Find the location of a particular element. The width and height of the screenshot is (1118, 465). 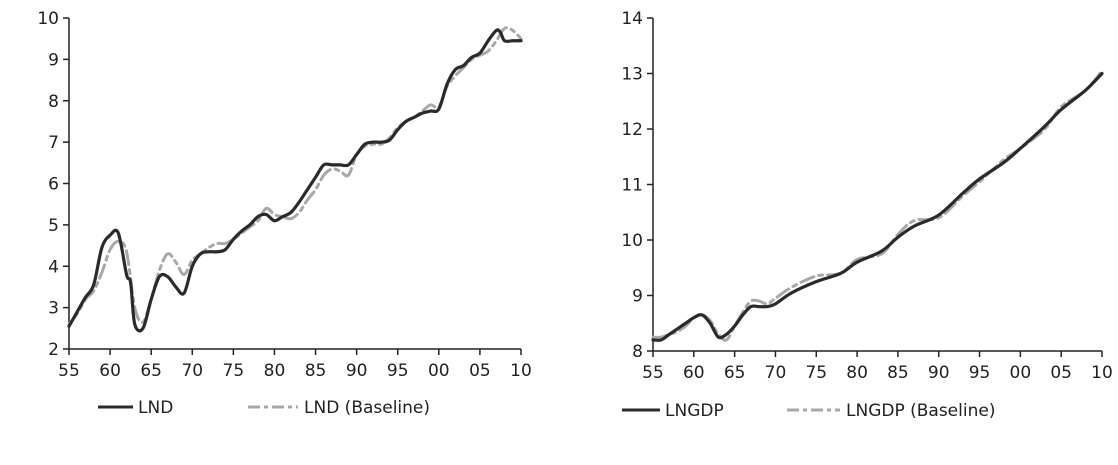

y-tick-label: 4 is located at coordinates (53, 267).